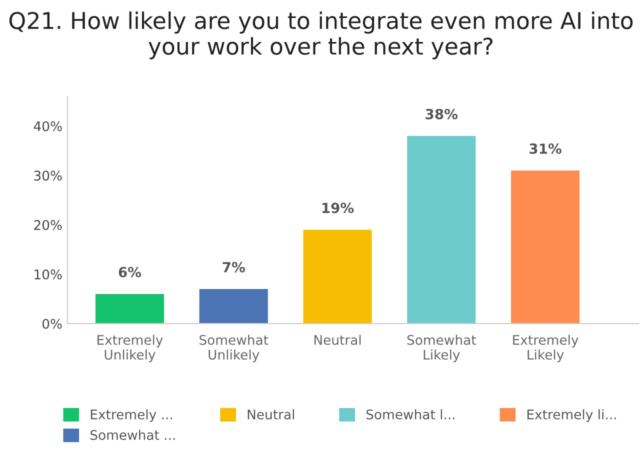  Describe the element at coordinates (271, 414) in the screenshot. I see `legend-label: Neutral` at that location.